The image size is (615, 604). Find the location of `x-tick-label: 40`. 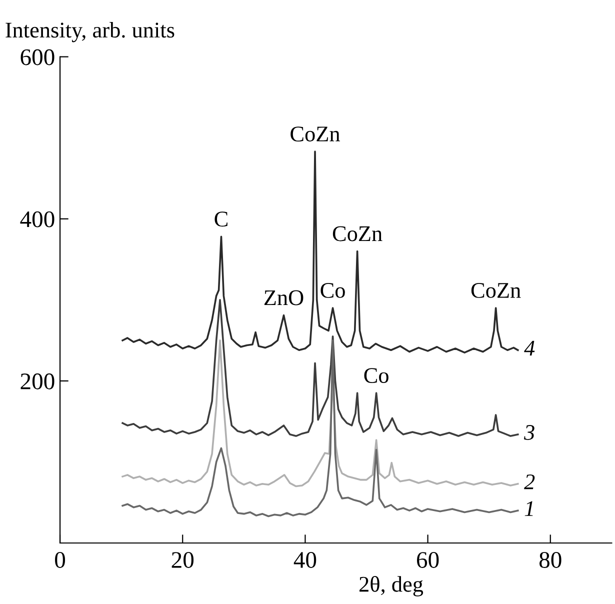

x-tick-label: 40 is located at coordinates (305, 560).